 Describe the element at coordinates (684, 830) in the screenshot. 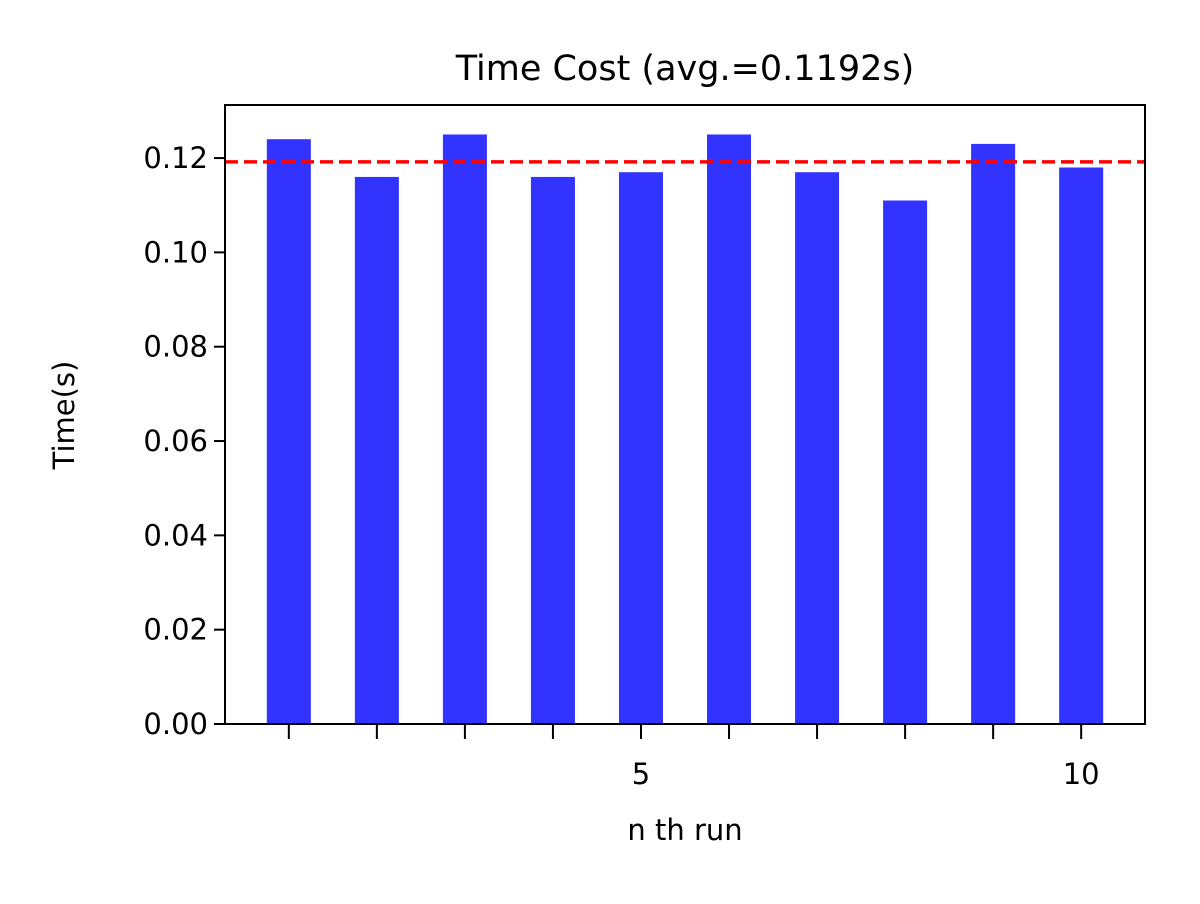

I see `x-axis-title: n th run` at that location.